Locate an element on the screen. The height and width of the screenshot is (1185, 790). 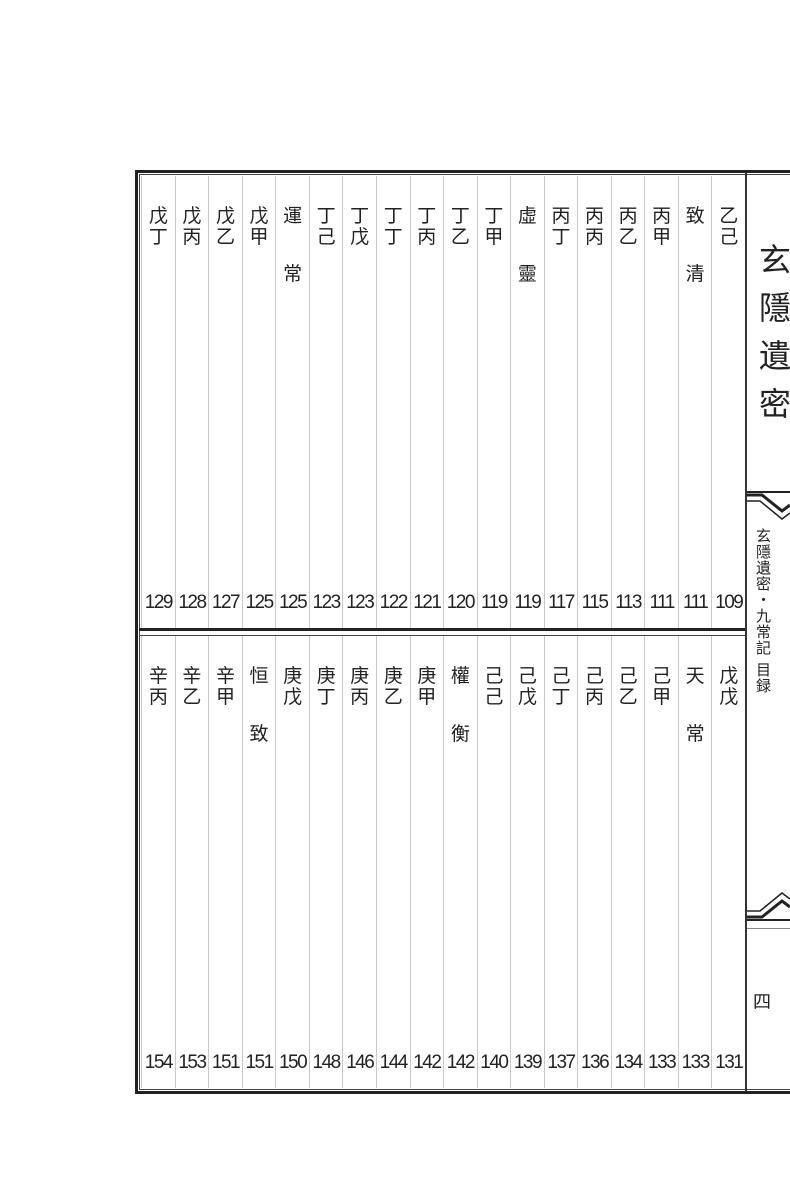
section-title: 丁戊 is located at coordinates (359, 227).